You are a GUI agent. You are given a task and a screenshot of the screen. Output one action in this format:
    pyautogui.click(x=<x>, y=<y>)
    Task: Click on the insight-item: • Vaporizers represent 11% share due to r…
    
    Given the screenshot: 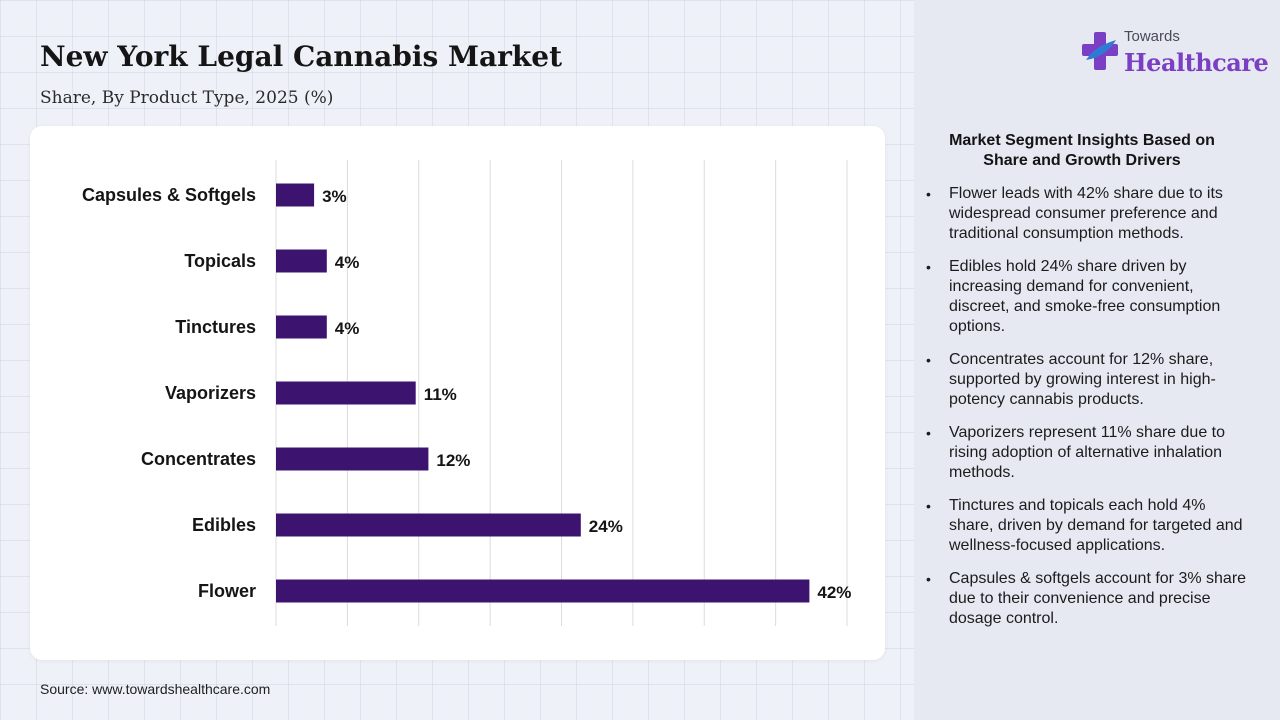 What is the action you would take?
    pyautogui.click(x=1087, y=453)
    